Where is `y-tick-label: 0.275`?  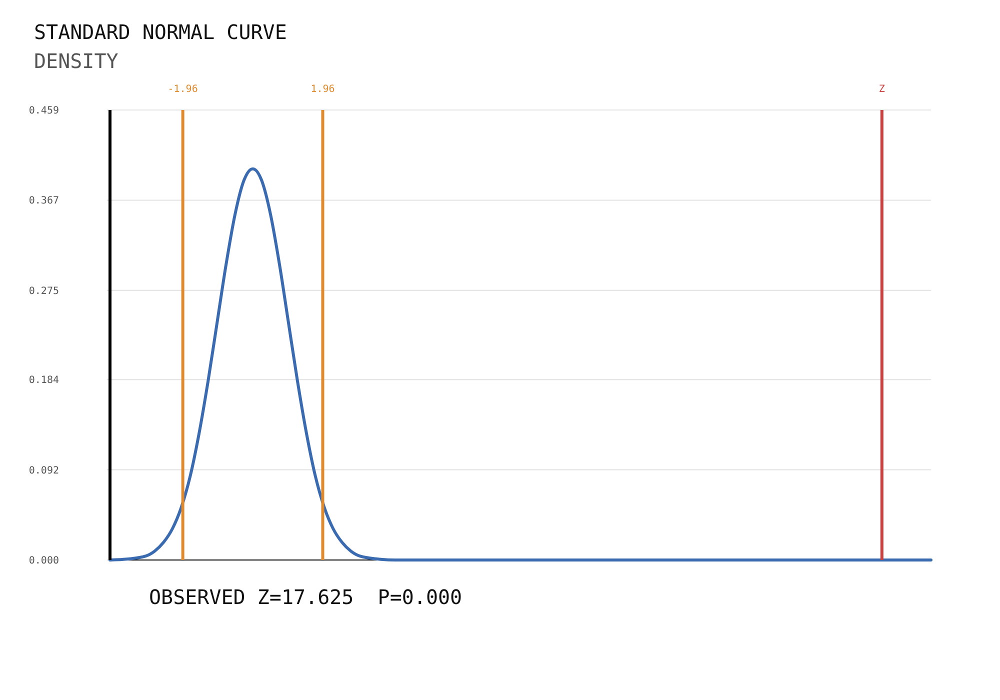 y-tick-label: 0.275 is located at coordinates (43, 291).